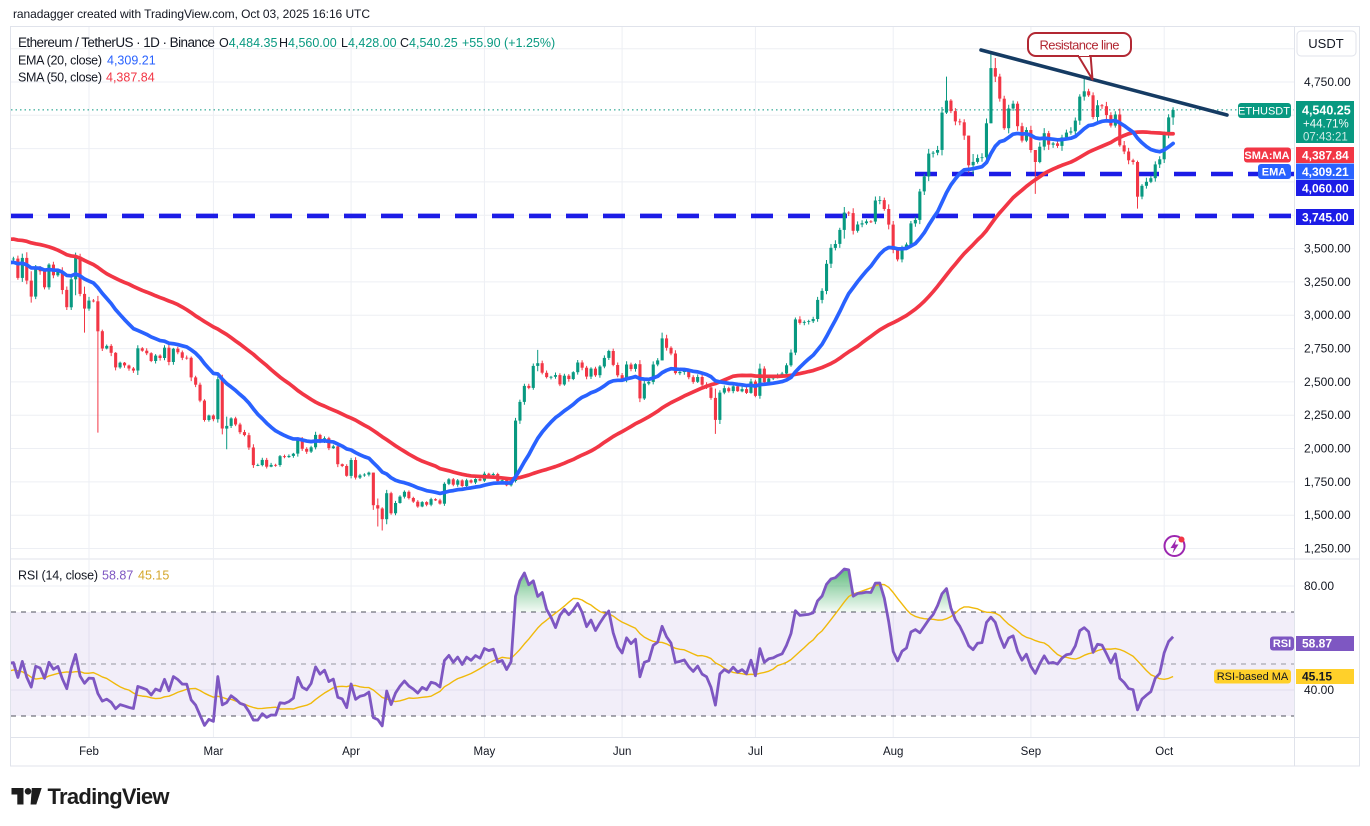  I want to click on svg-text: C4,540.25, so click(429, 43).